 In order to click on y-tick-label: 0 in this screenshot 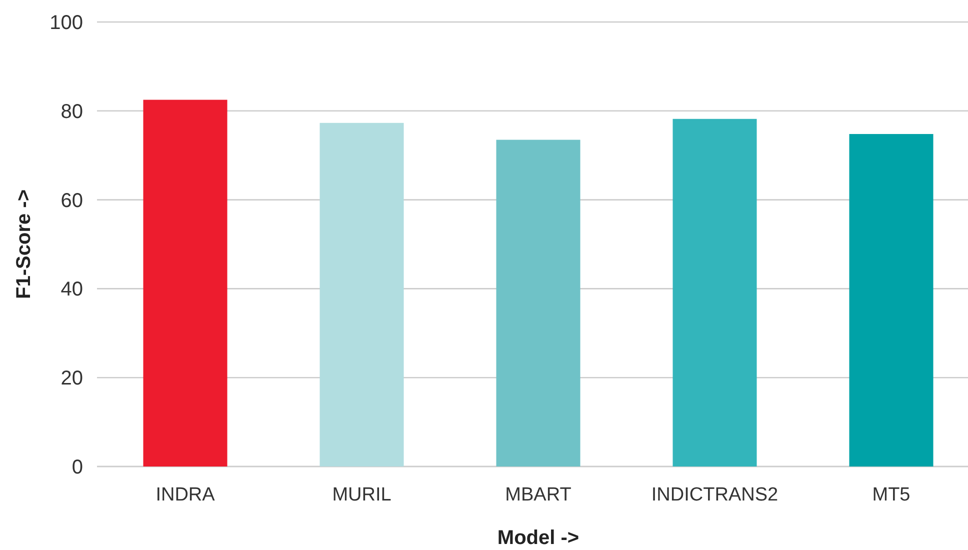, I will do `click(77, 467)`.